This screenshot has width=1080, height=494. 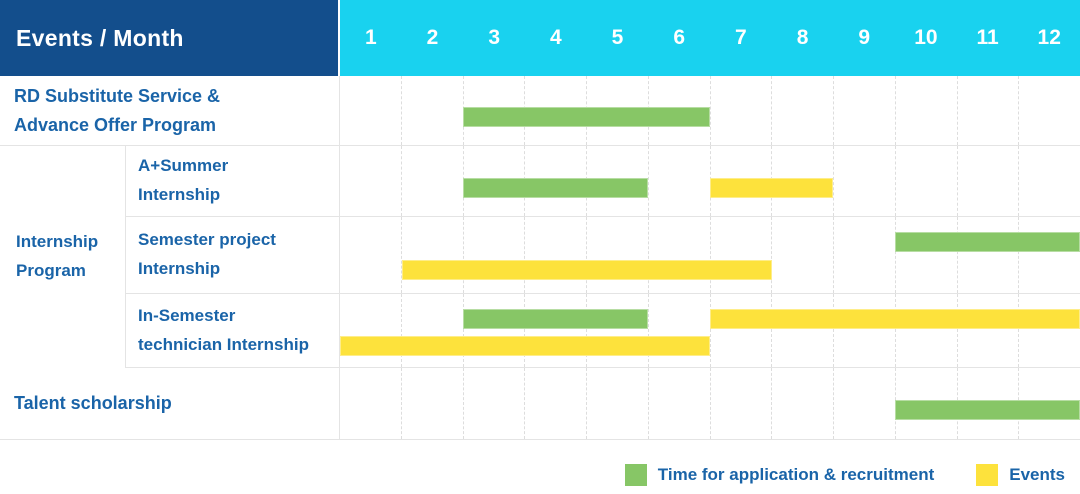 I want to click on month-label: 10, so click(x=926, y=37).